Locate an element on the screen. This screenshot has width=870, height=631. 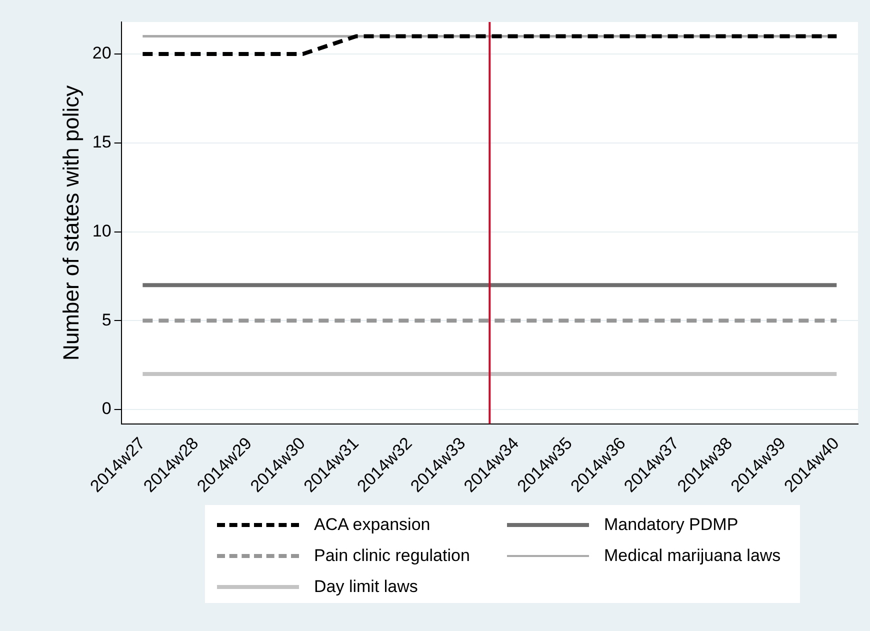
legend-label: Mandatory PDMP is located at coordinates (671, 524).